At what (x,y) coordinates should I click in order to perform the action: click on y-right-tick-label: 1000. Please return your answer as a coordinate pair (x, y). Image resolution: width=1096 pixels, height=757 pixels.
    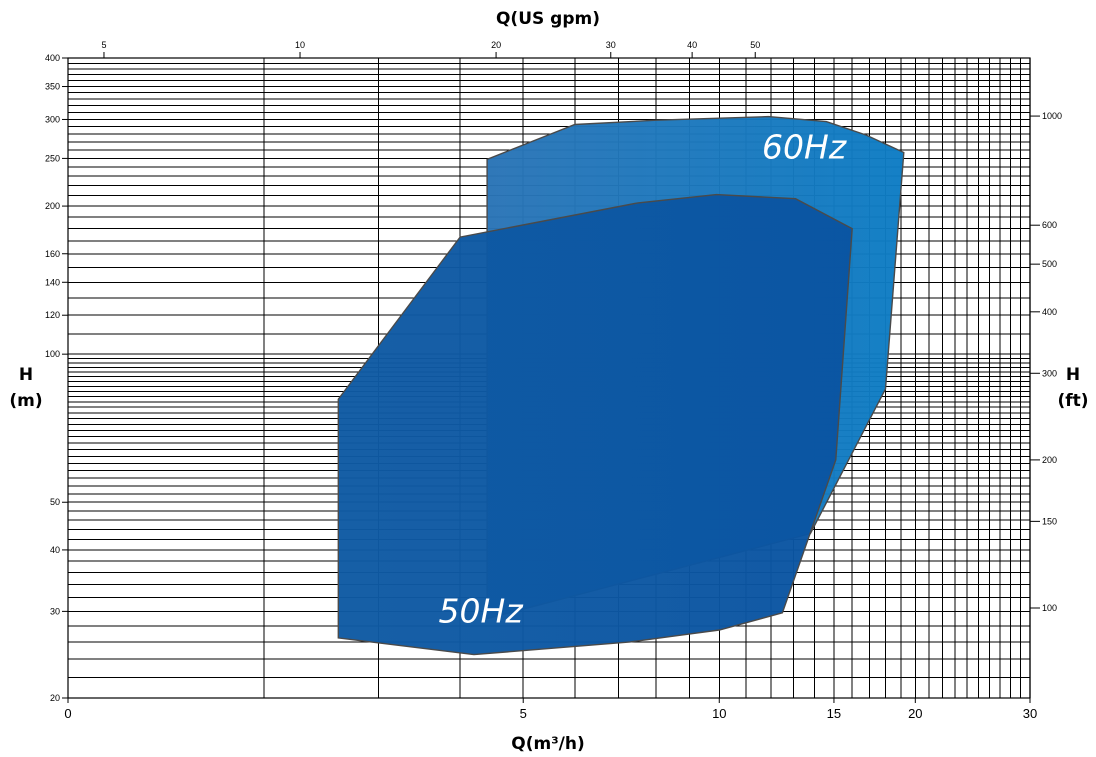
    Looking at the image, I should click on (1052, 116).